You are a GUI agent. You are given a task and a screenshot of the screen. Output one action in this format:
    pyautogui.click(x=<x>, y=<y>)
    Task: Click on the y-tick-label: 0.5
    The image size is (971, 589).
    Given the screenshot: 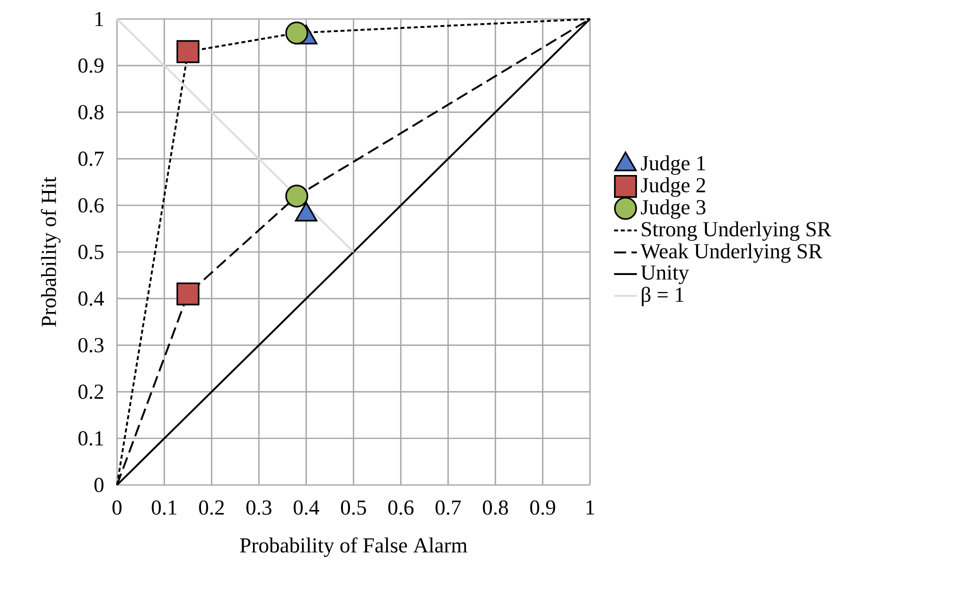 What is the action you would take?
    pyautogui.click(x=91, y=252)
    